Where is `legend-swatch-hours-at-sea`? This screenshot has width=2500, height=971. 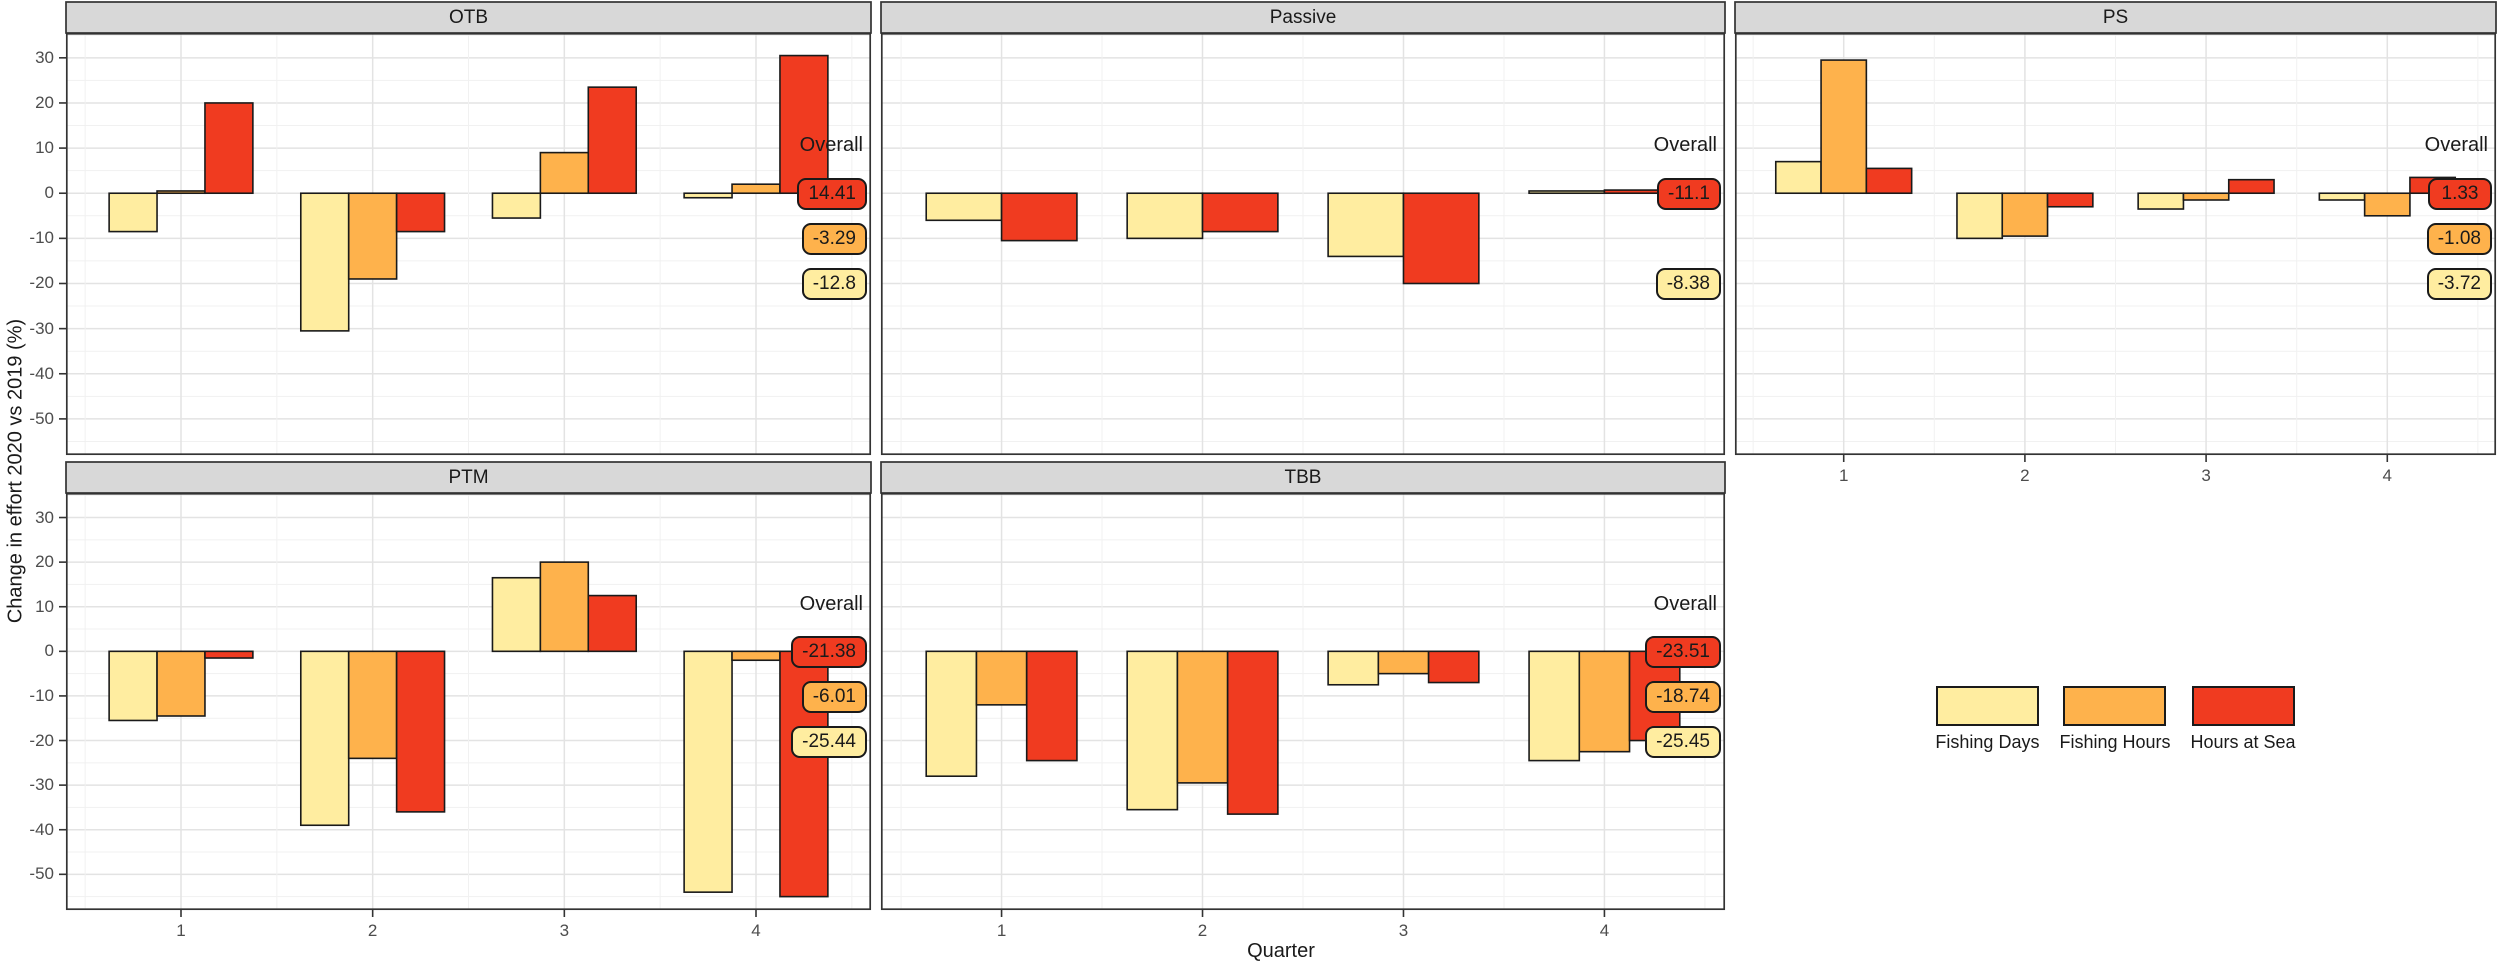
legend-swatch-hours-at-sea is located at coordinates (2243, 706).